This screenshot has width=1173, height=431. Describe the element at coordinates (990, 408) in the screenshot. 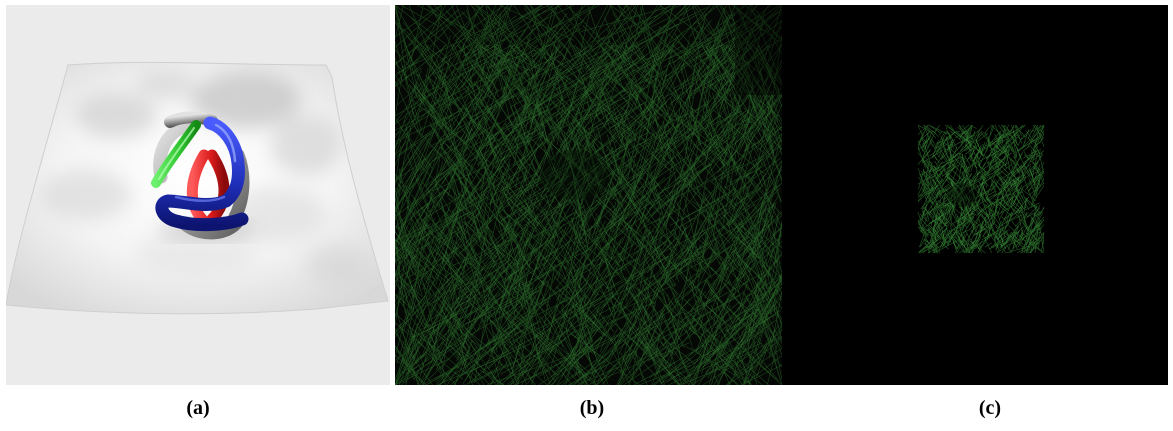

I see `caption-c: (c)` at that location.